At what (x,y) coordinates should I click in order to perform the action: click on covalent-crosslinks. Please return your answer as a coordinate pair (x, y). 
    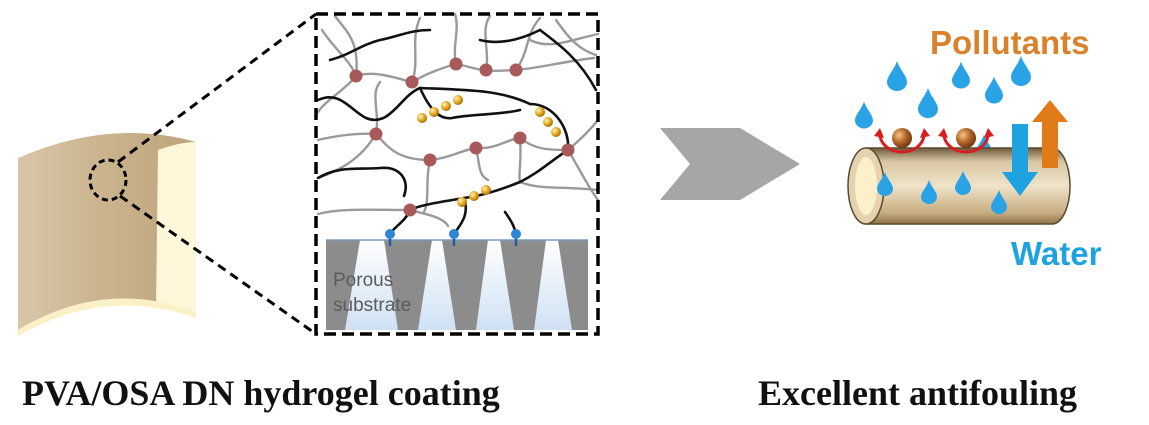
    Looking at the image, I should click on (462, 137).